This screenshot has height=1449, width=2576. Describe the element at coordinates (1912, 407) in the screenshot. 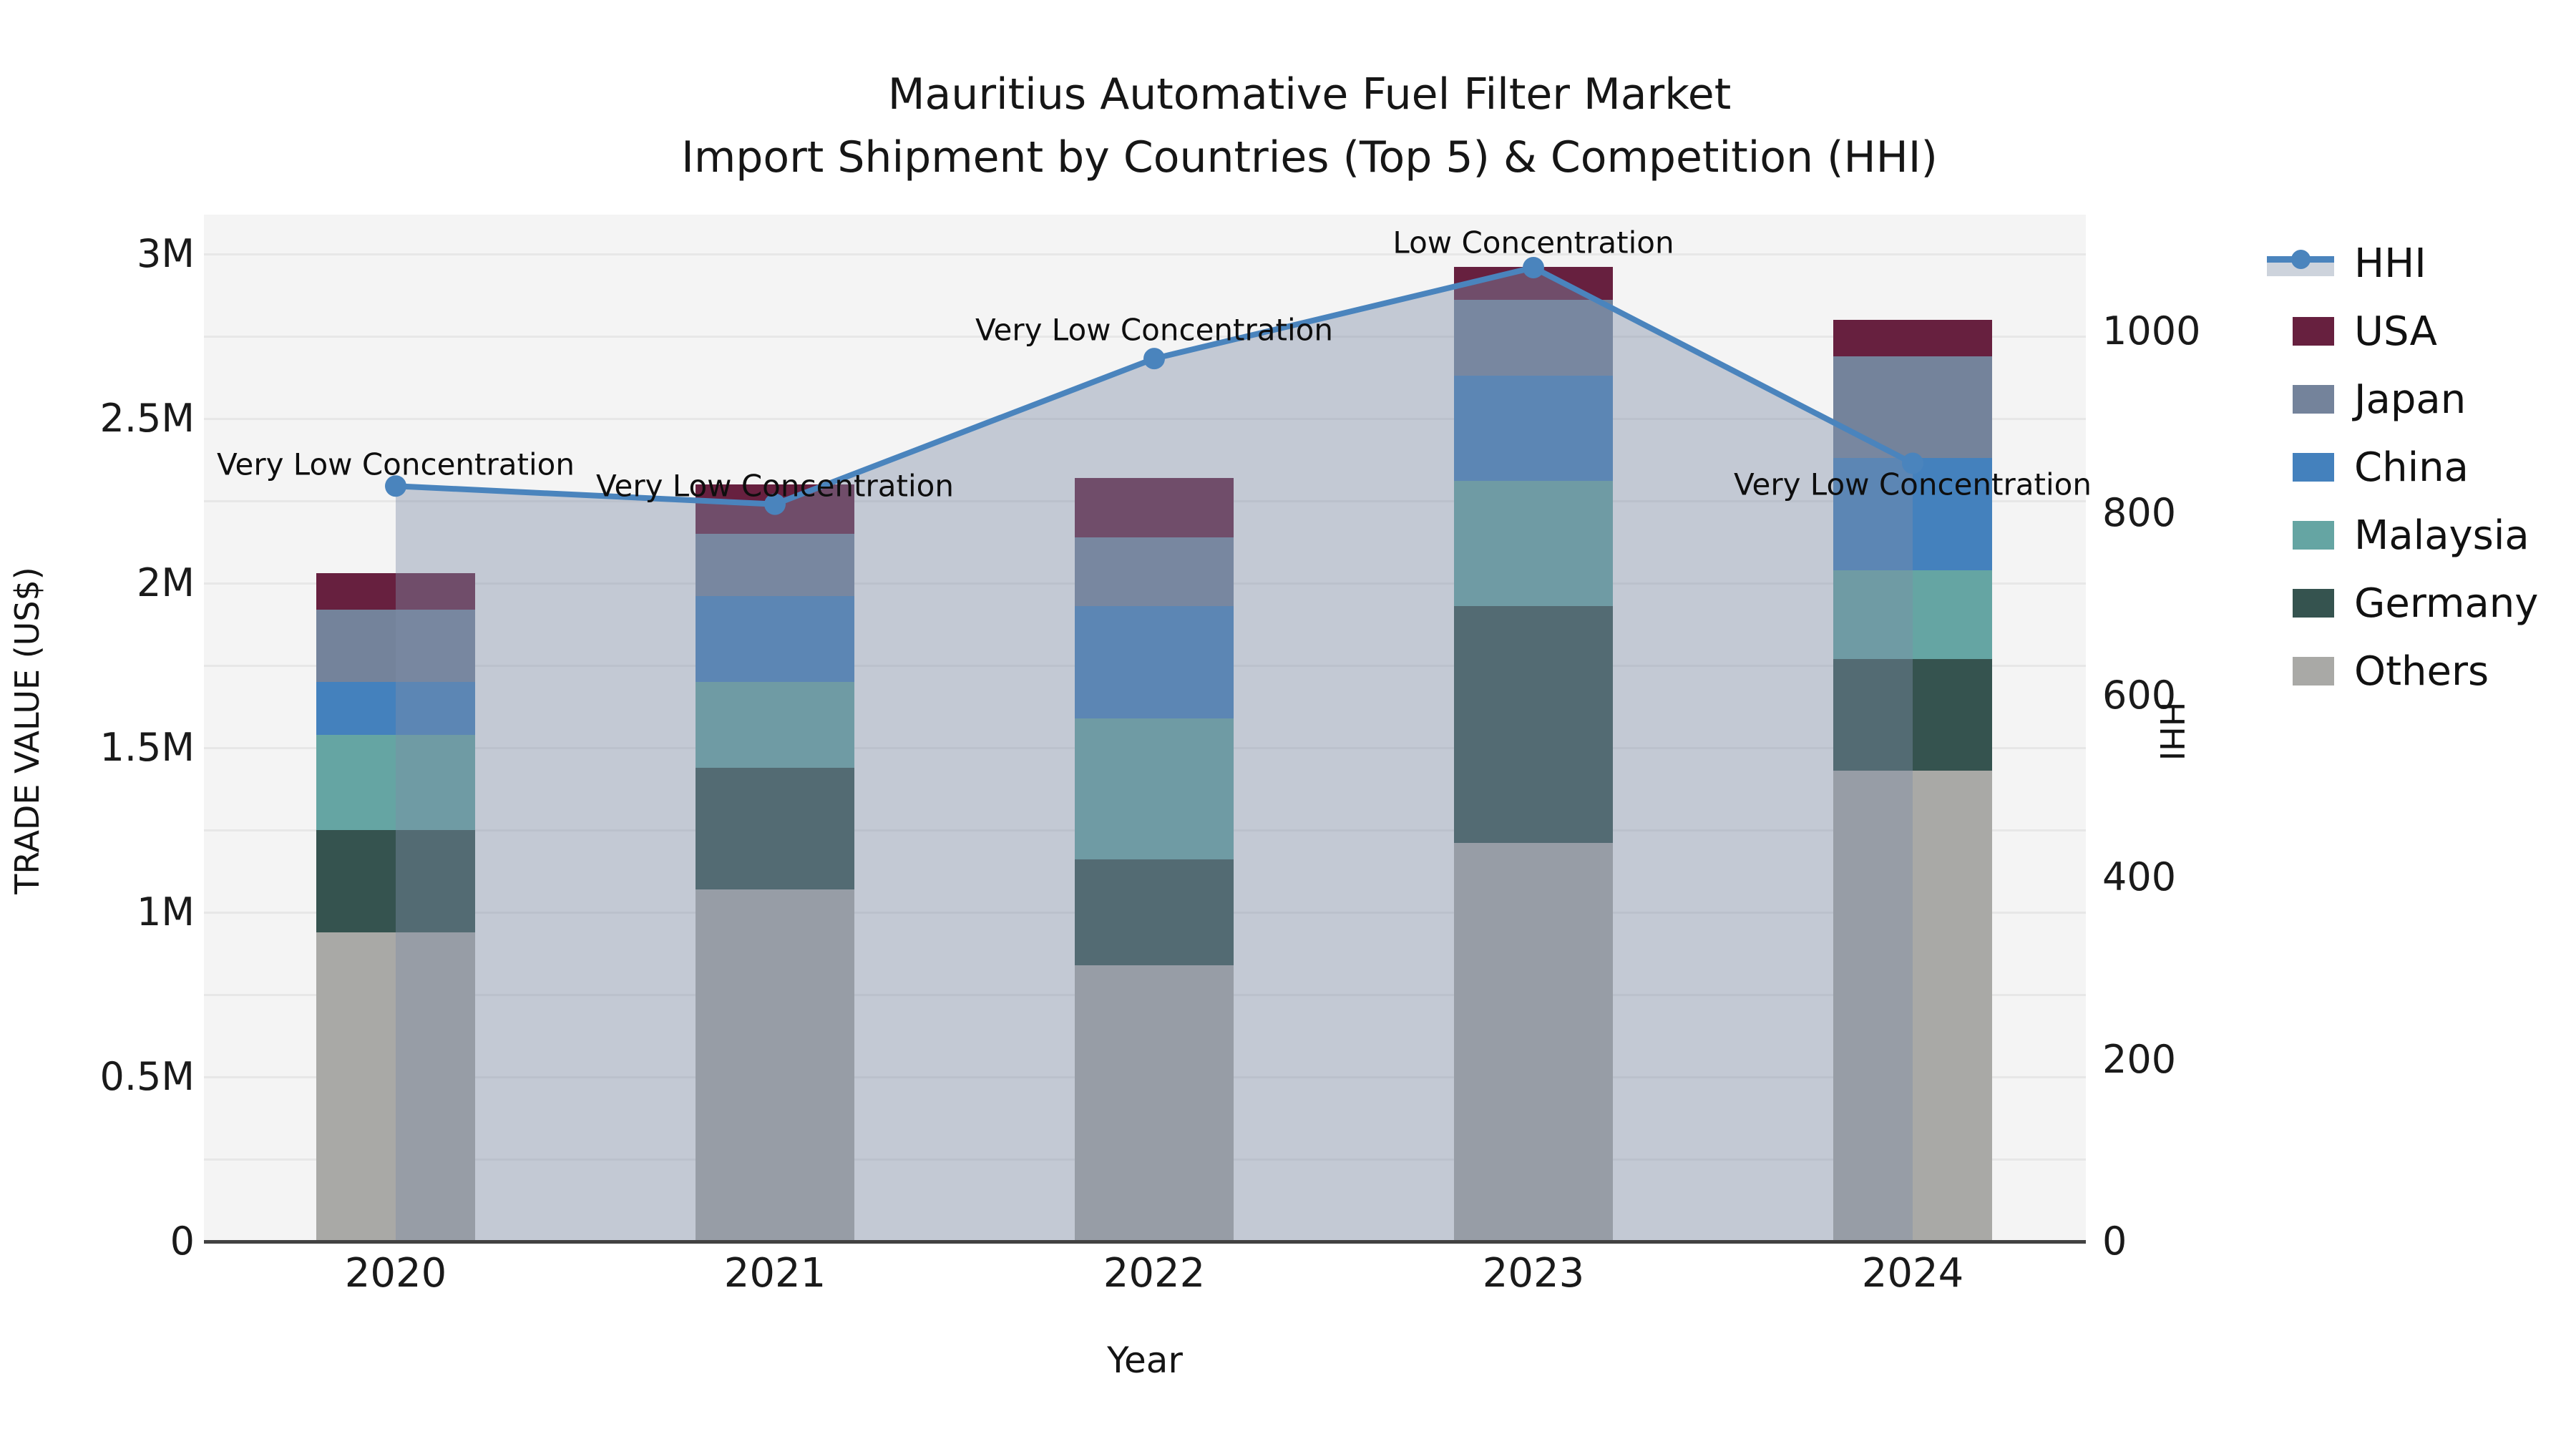

I see `bar-segment-2024-japan` at that location.